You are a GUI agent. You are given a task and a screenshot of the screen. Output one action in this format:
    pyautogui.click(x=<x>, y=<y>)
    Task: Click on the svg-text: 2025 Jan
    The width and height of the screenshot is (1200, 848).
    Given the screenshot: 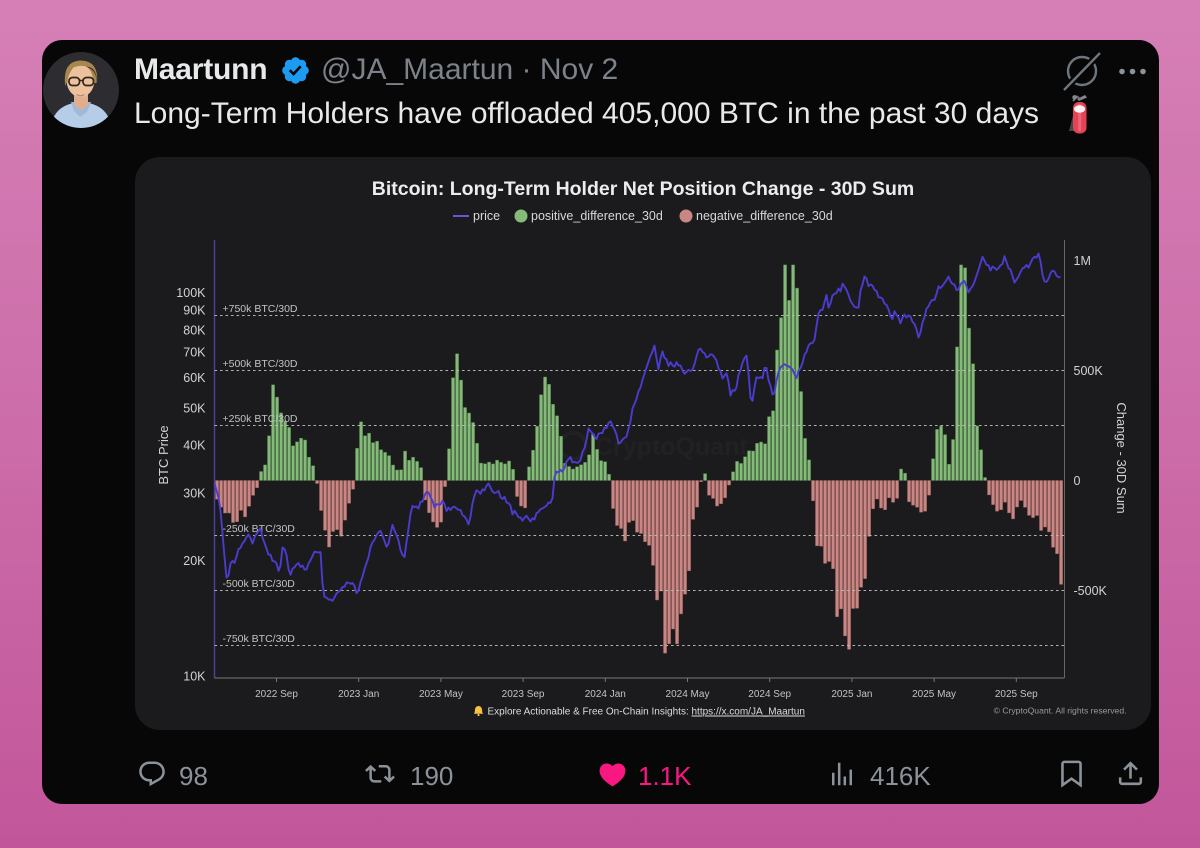 What is the action you would take?
    pyautogui.click(x=851, y=694)
    